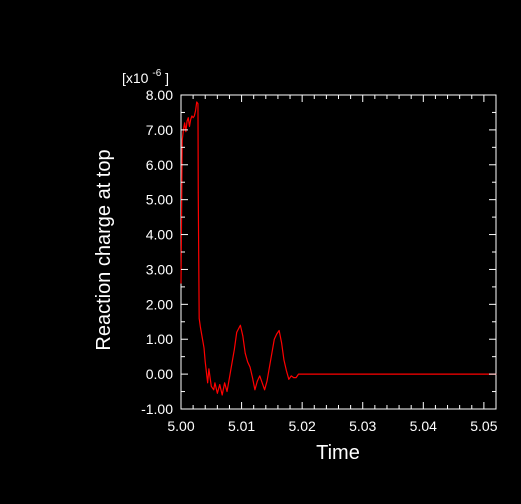 This screenshot has height=504, width=521. I want to click on y-tick-label: 2.00, so click(159, 304).